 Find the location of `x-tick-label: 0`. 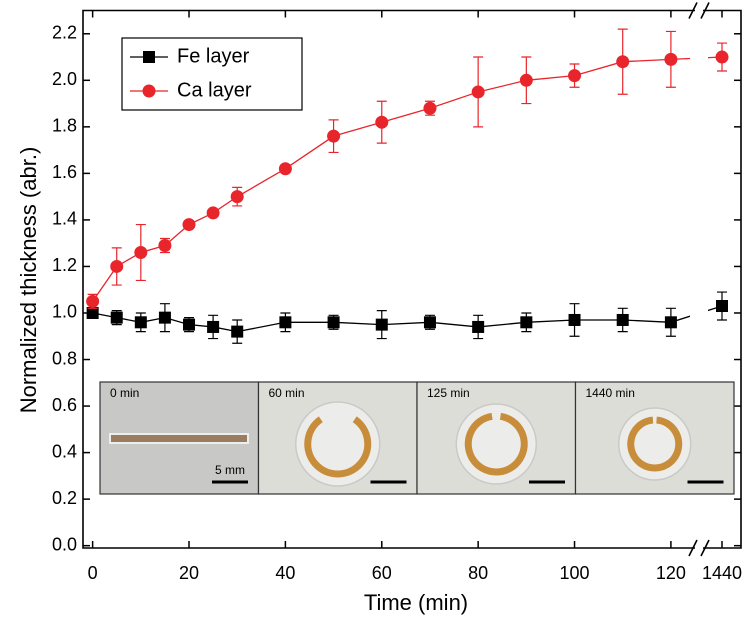

x-tick-label: 0 is located at coordinates (93, 573).